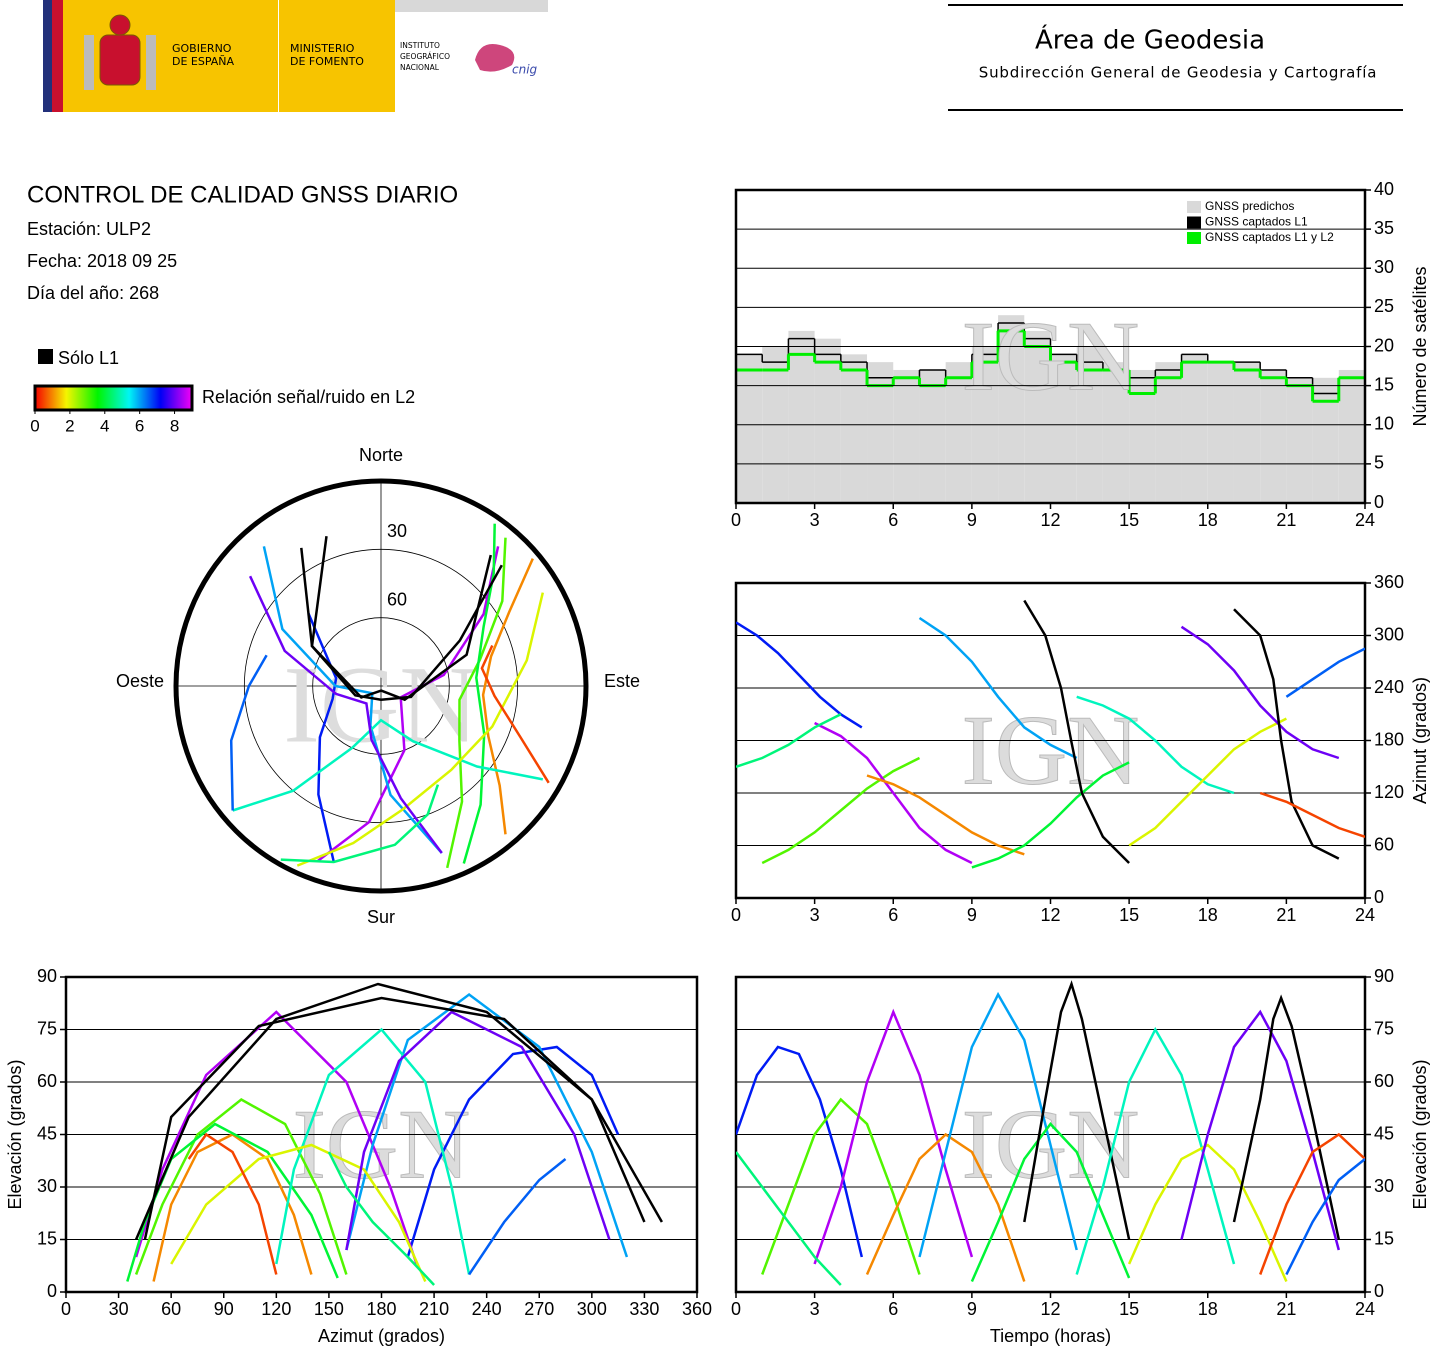 Image resolution: width=1445 pixels, height=1350 pixels. What do you see at coordinates (329, 1309) in the screenshot?
I see `x-tick-label: 150` at bounding box center [329, 1309].